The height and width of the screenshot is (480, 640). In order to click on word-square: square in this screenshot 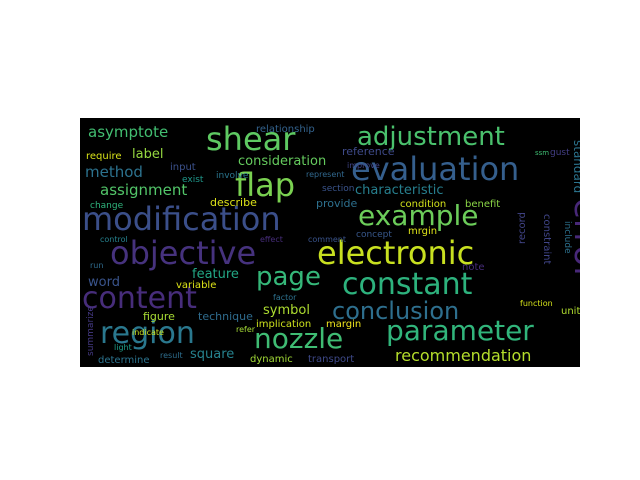, I will do `click(212, 354)`.